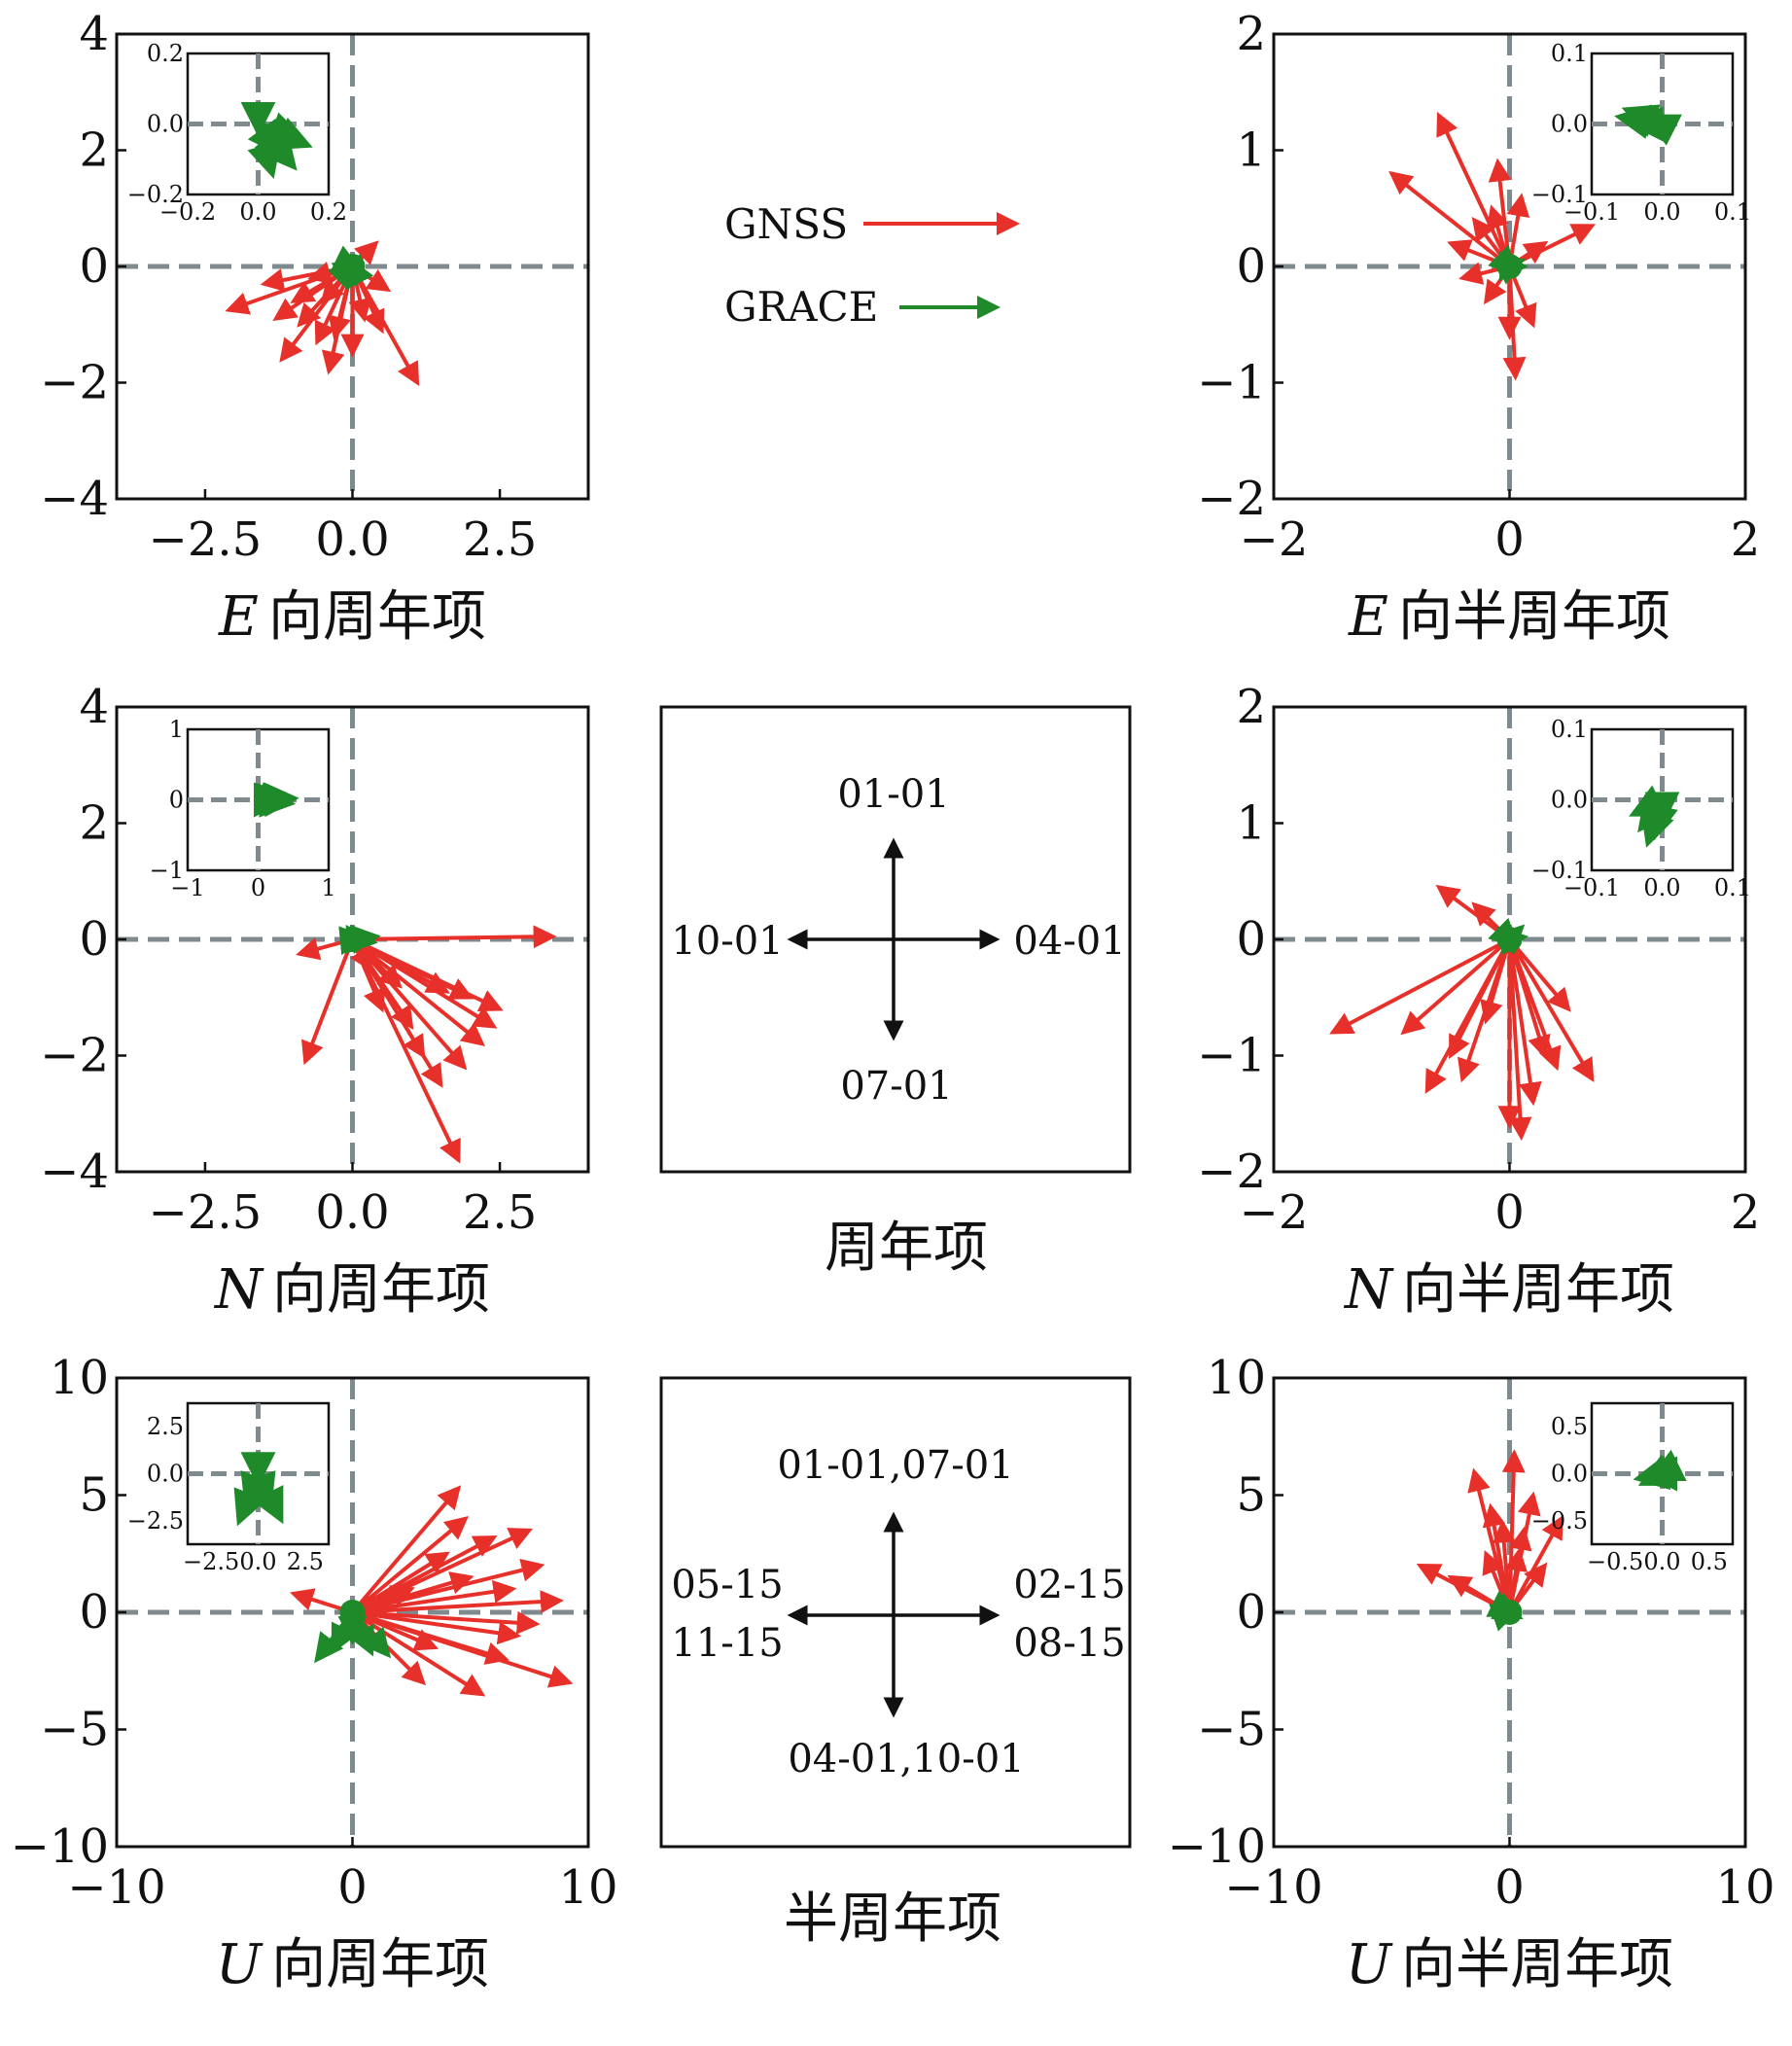 The image size is (1792, 2046). I want to click on inset-E-semiannual: −0.1 0.0 0.1 −0.1 0.0 0.1, so click(1641, 133).